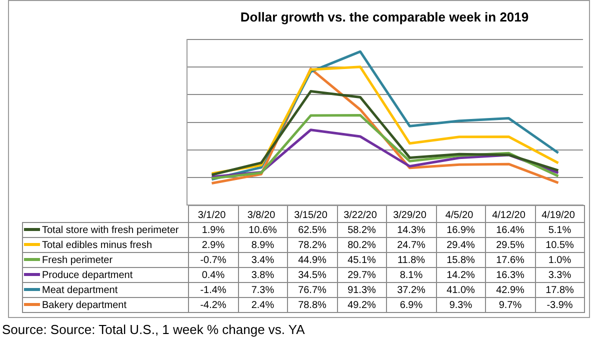  Describe the element at coordinates (559, 215) in the screenshot. I see `x-tick-label: 4/19/20` at that location.